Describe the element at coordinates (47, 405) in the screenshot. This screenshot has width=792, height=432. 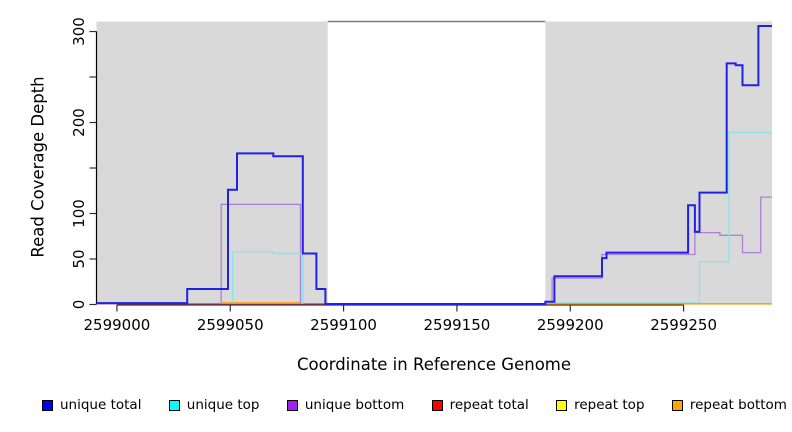
I see `legend-swatch-unique-total-icon` at that location.